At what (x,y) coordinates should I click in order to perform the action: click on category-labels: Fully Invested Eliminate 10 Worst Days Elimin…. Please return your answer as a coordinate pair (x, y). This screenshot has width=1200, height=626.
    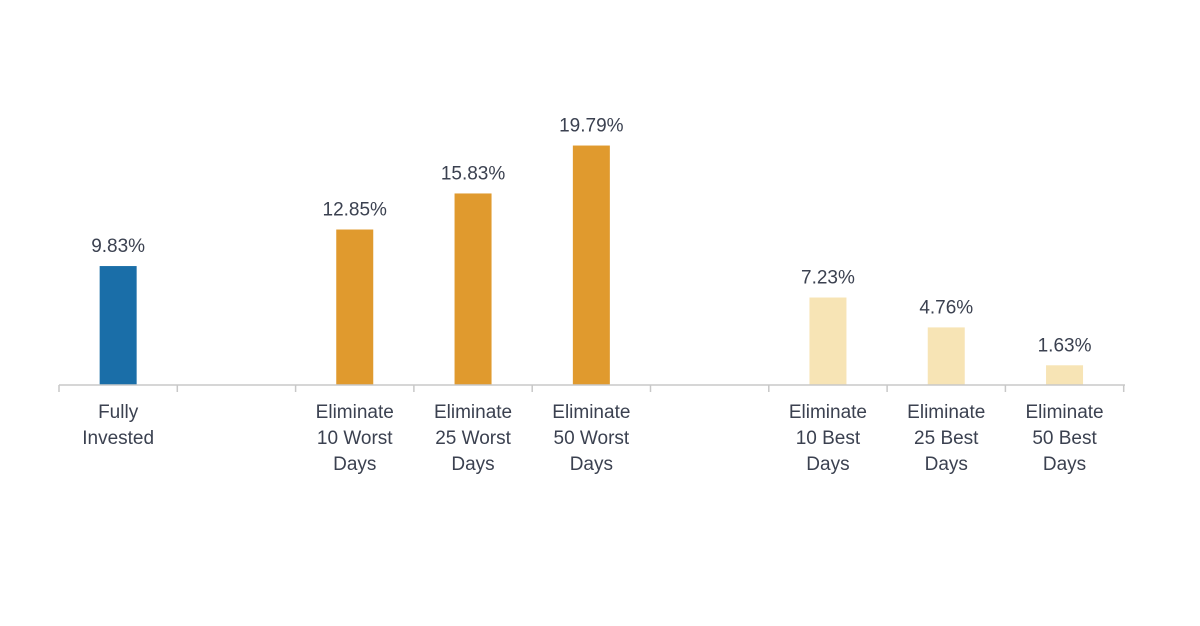
    Looking at the image, I should click on (592, 438).